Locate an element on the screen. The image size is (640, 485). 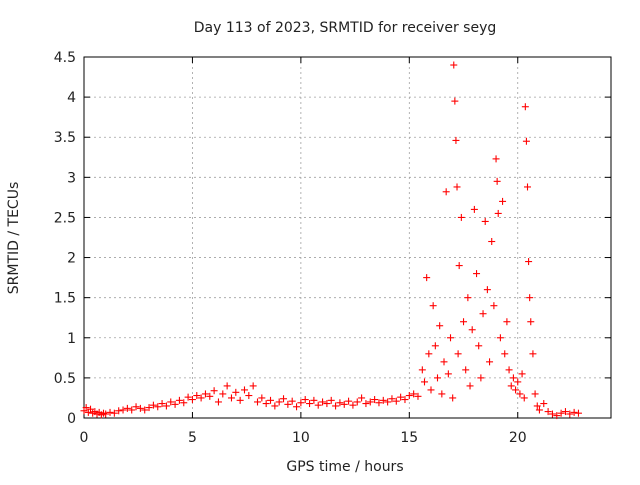
y-tick-label: 0.5 is located at coordinates (65, 379).